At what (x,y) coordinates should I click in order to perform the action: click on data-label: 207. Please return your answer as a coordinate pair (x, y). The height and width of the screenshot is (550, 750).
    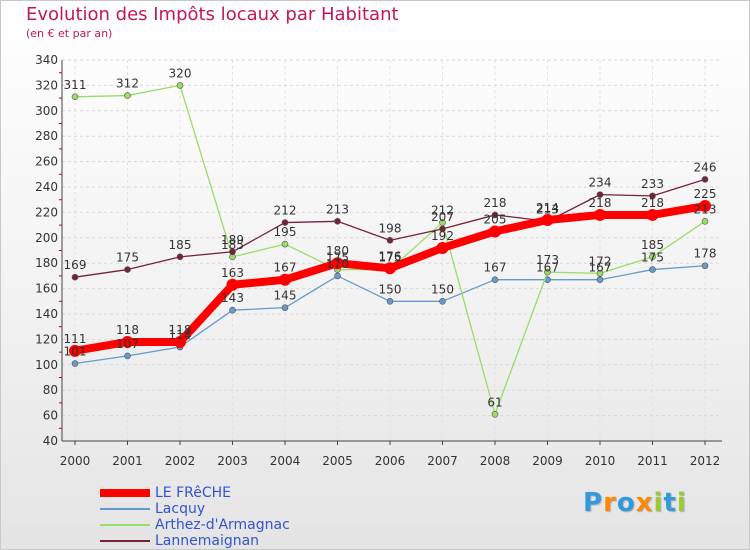
    Looking at the image, I should click on (442, 217).